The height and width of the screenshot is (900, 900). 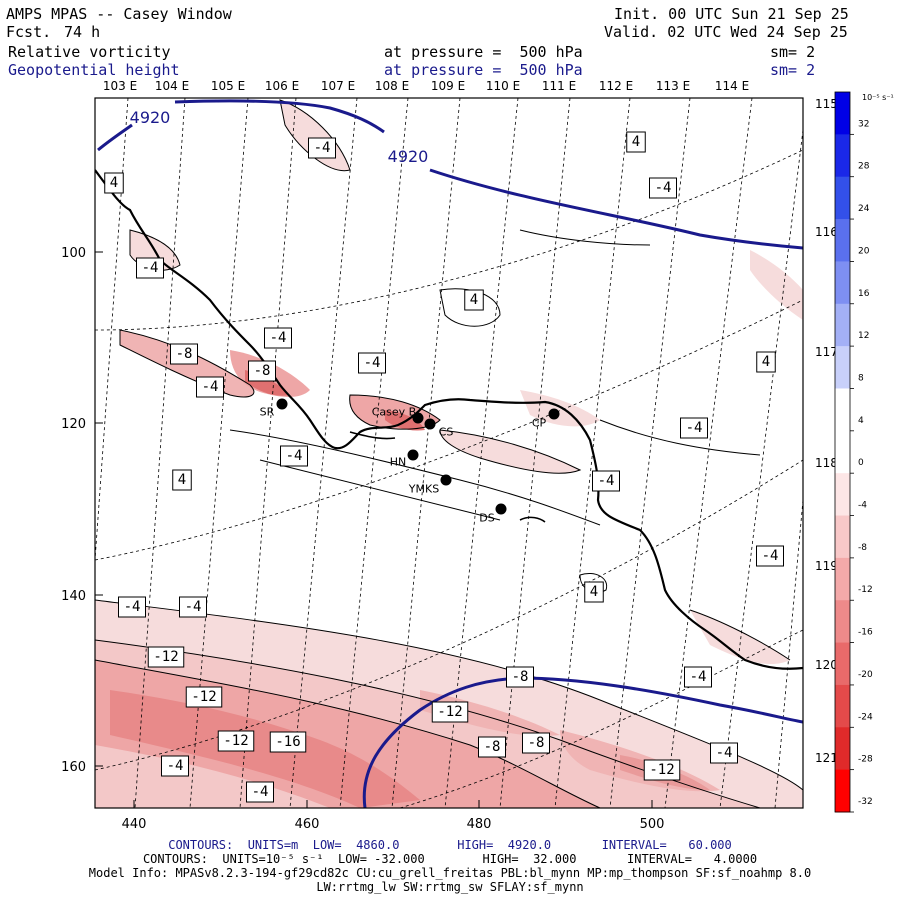 I want to click on colorbar-tick-label: 24, so click(x=864, y=209).